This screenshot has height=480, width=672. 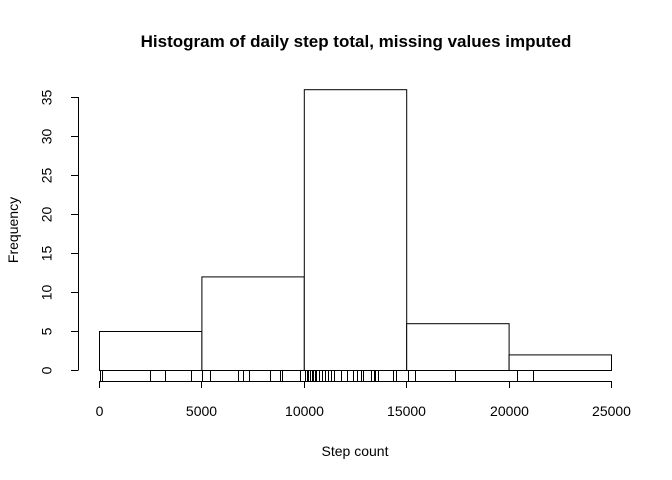 What do you see at coordinates (47, 370) in the screenshot?
I see `y-tick-label: 0` at bounding box center [47, 370].